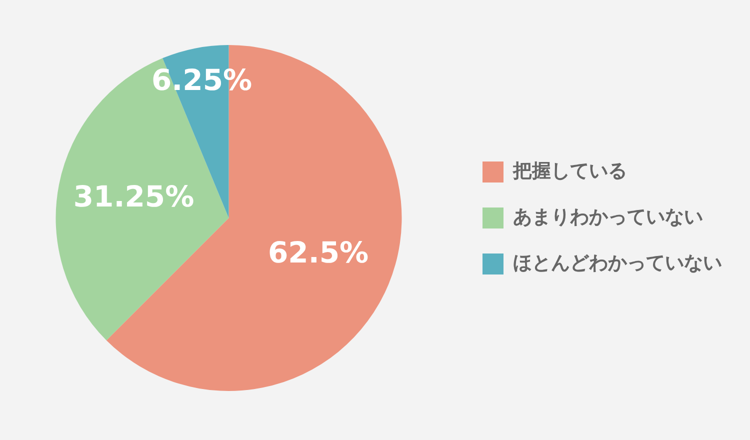 This screenshot has height=440, width=750. What do you see at coordinates (617, 263) in the screenshot?
I see `legend-label: ほとんどわかっていない` at bounding box center [617, 263].